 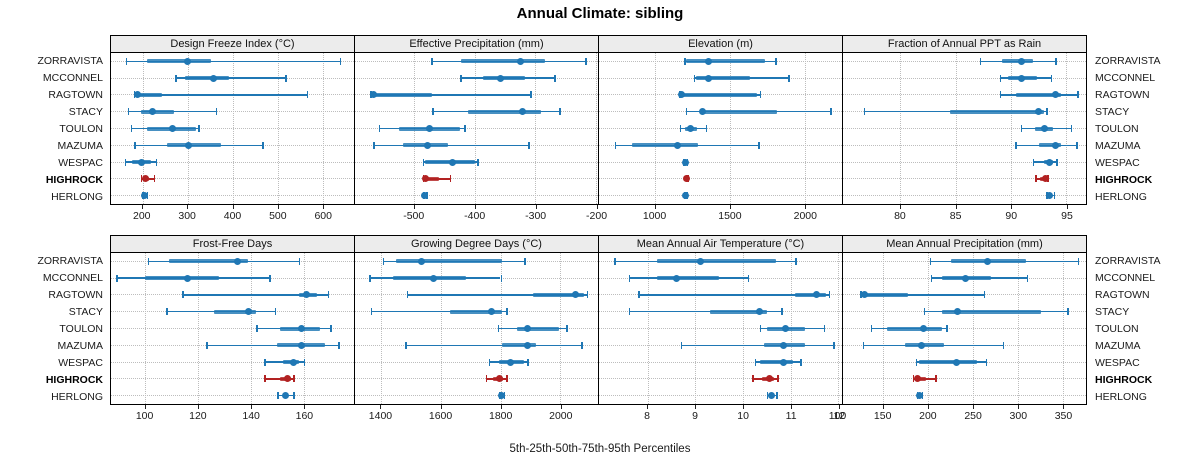 What do you see at coordinates (837, 416) in the screenshot?
I see `tick-label: 100` at bounding box center [837, 416].